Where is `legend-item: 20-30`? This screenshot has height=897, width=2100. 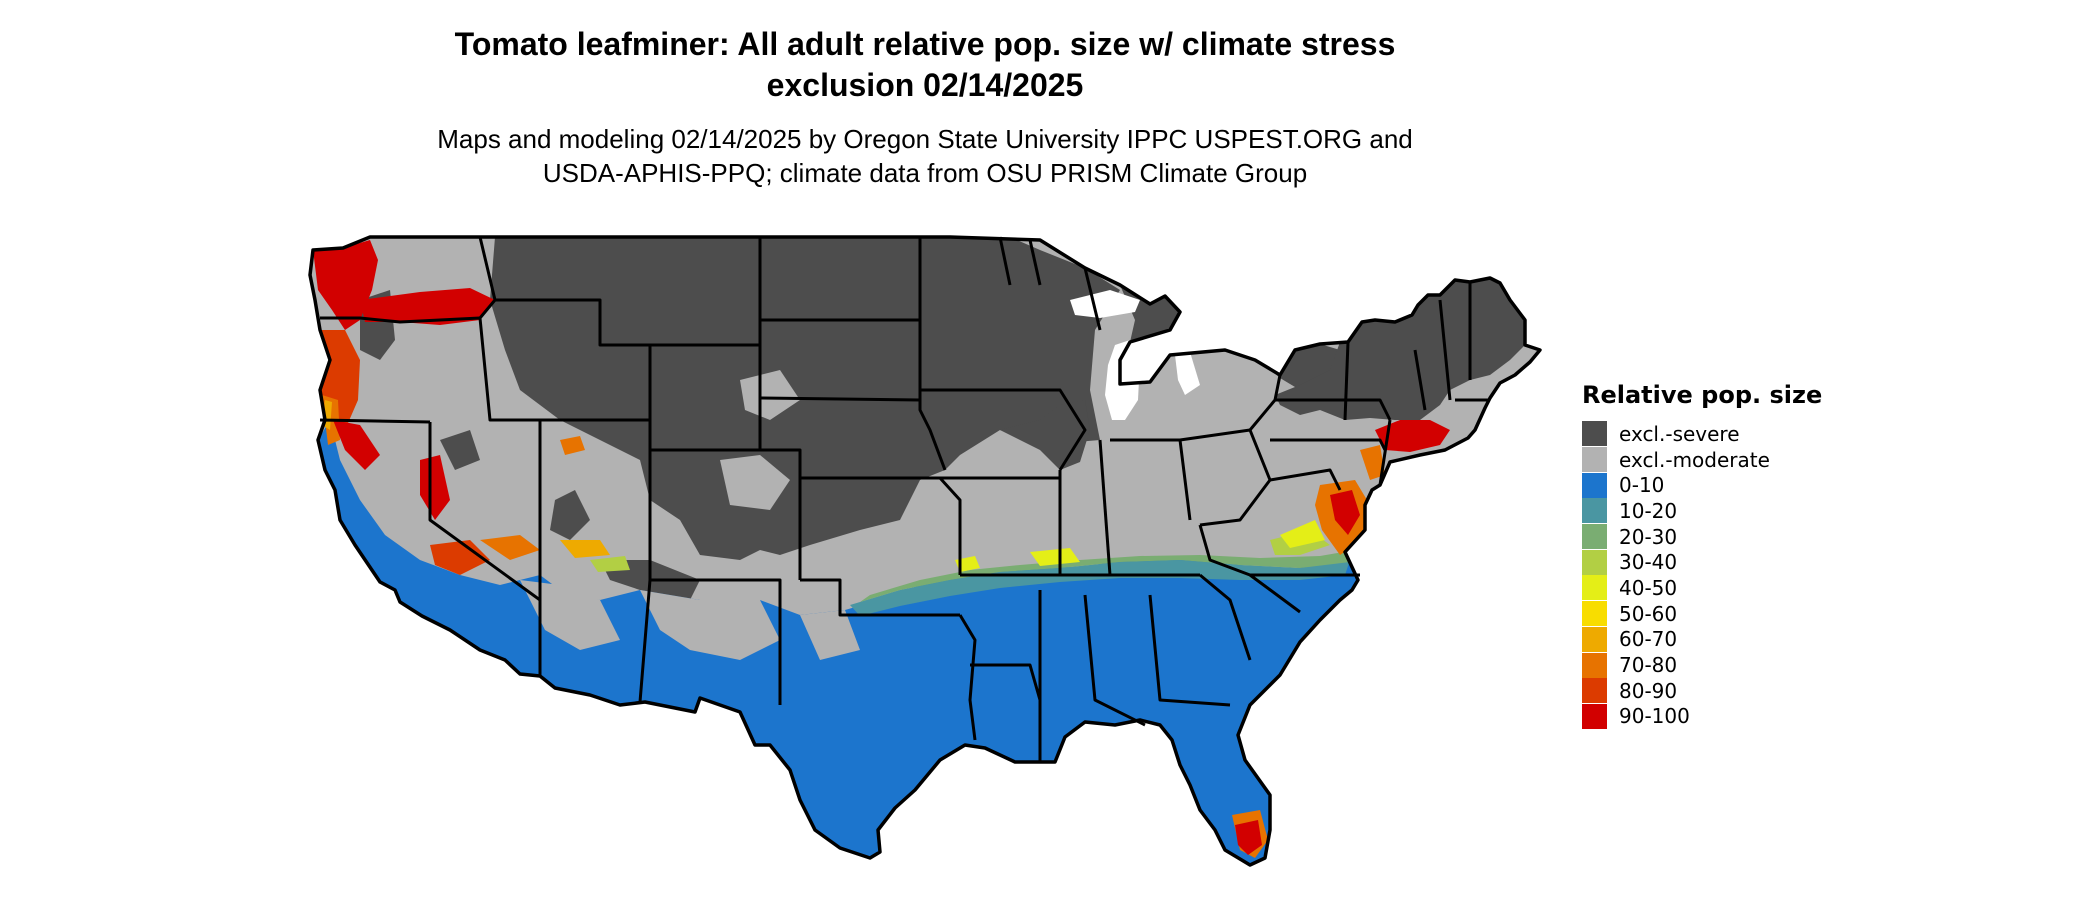 legend-item: 20-30 is located at coordinates (1702, 537).